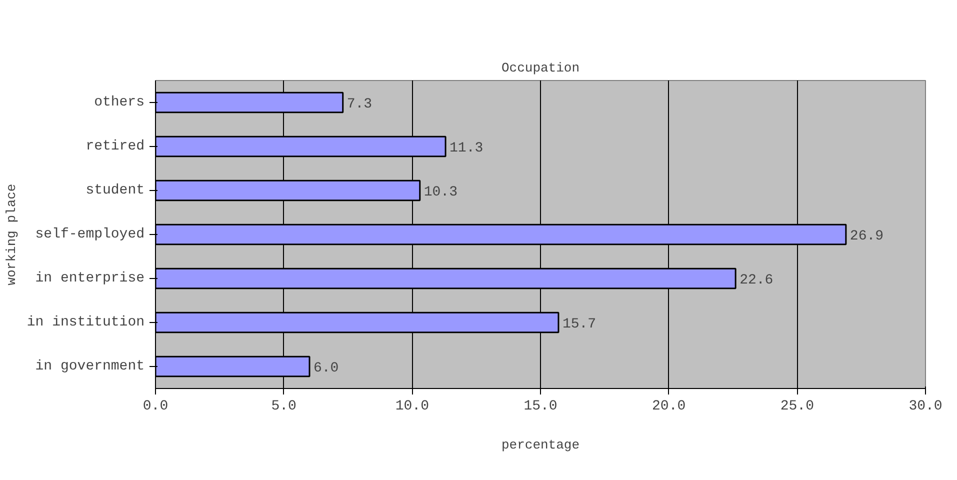 This screenshot has height=480, width=957. Describe the element at coordinates (119, 102) in the screenshot. I see `y-tick-label: others` at that location.